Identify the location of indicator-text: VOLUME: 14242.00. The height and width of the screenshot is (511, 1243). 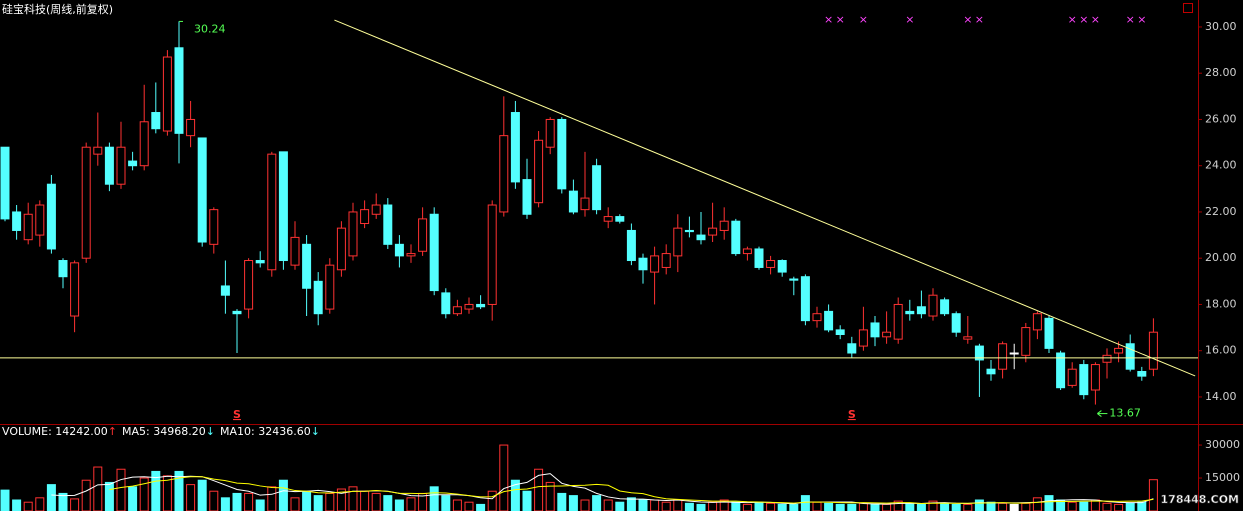
(55, 431).